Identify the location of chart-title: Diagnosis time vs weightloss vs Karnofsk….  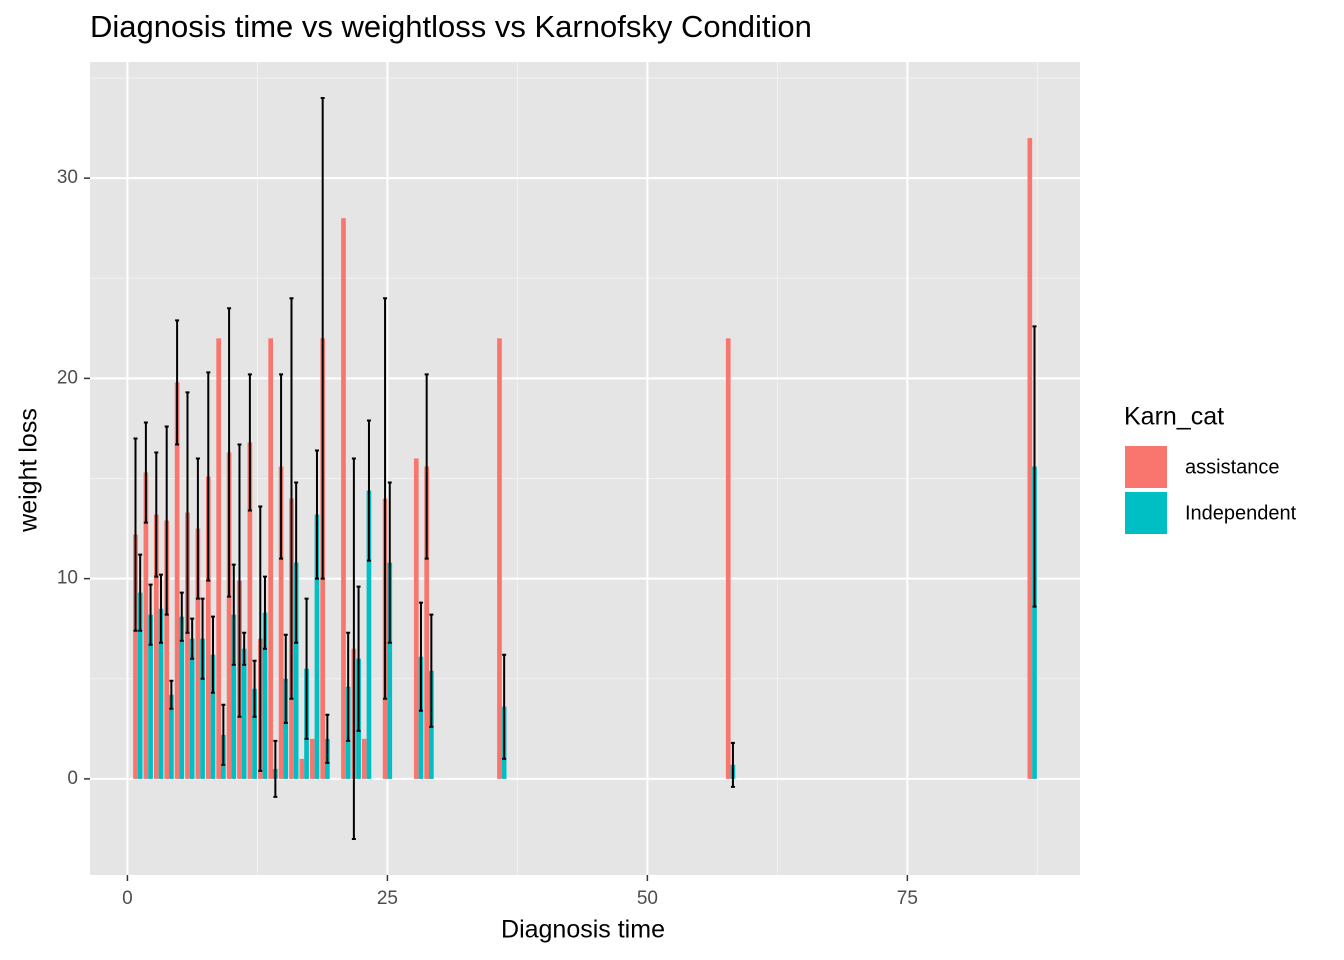
(451, 26).